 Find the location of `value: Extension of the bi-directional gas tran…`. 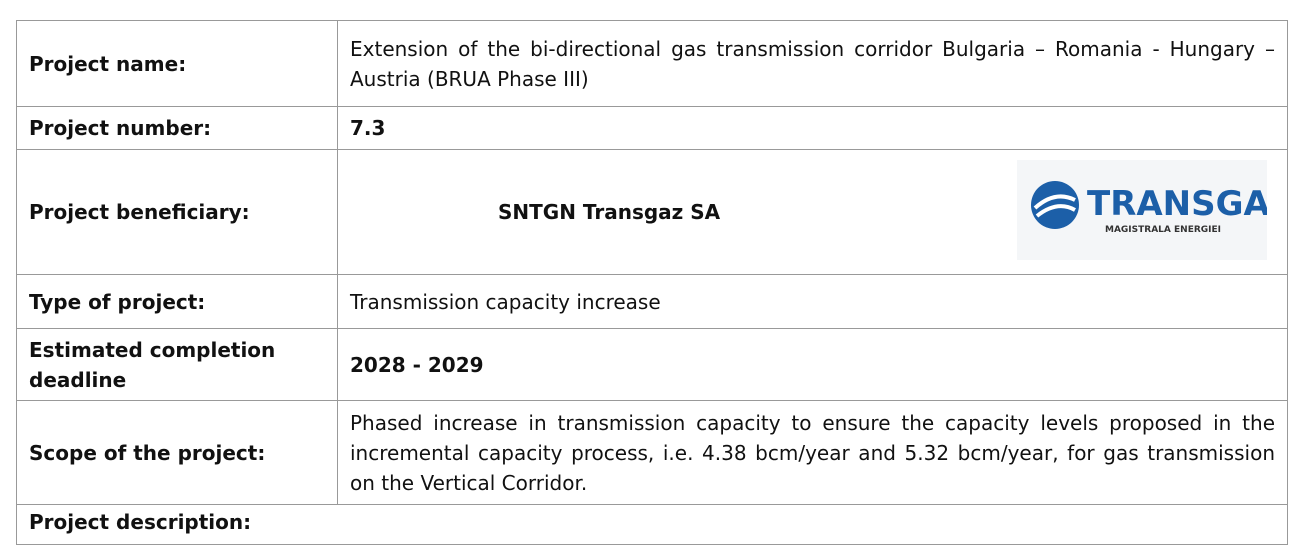

value: Extension of the bi-directional gas tran… is located at coordinates (812, 63).